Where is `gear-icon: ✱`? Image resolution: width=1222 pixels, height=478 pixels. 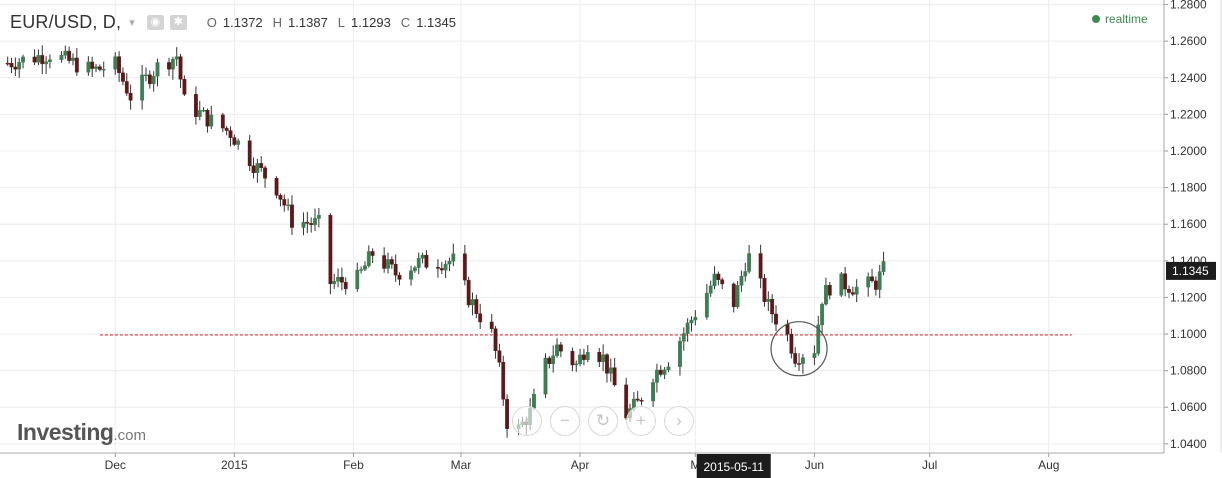
gear-icon: ✱ is located at coordinates (178, 22).